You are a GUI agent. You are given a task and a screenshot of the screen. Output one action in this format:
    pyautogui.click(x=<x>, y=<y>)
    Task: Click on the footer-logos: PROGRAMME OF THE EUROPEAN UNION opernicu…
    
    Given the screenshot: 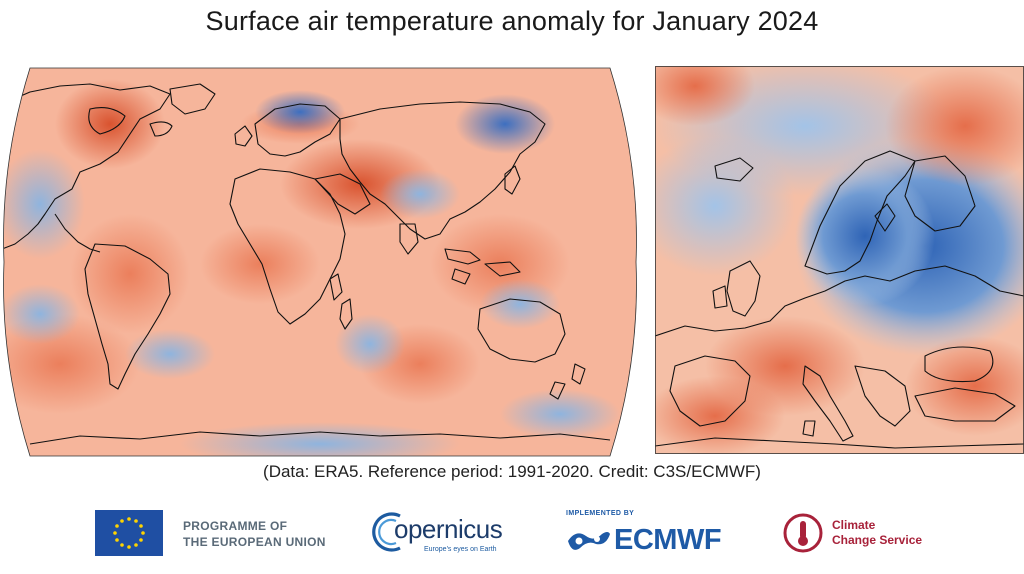 What is the action you would take?
    pyautogui.click(x=512, y=536)
    